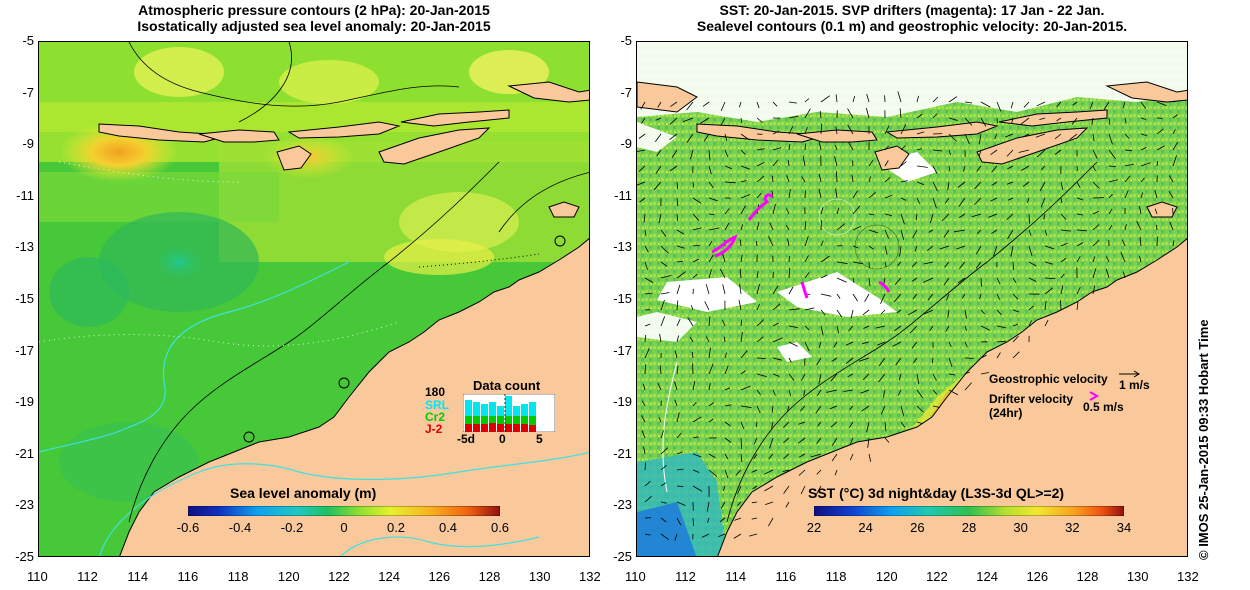 This screenshot has width=1250, height=590. Describe the element at coordinates (448, 527) in the screenshot. I see `left-colorbar-tick: 0.4` at that location.